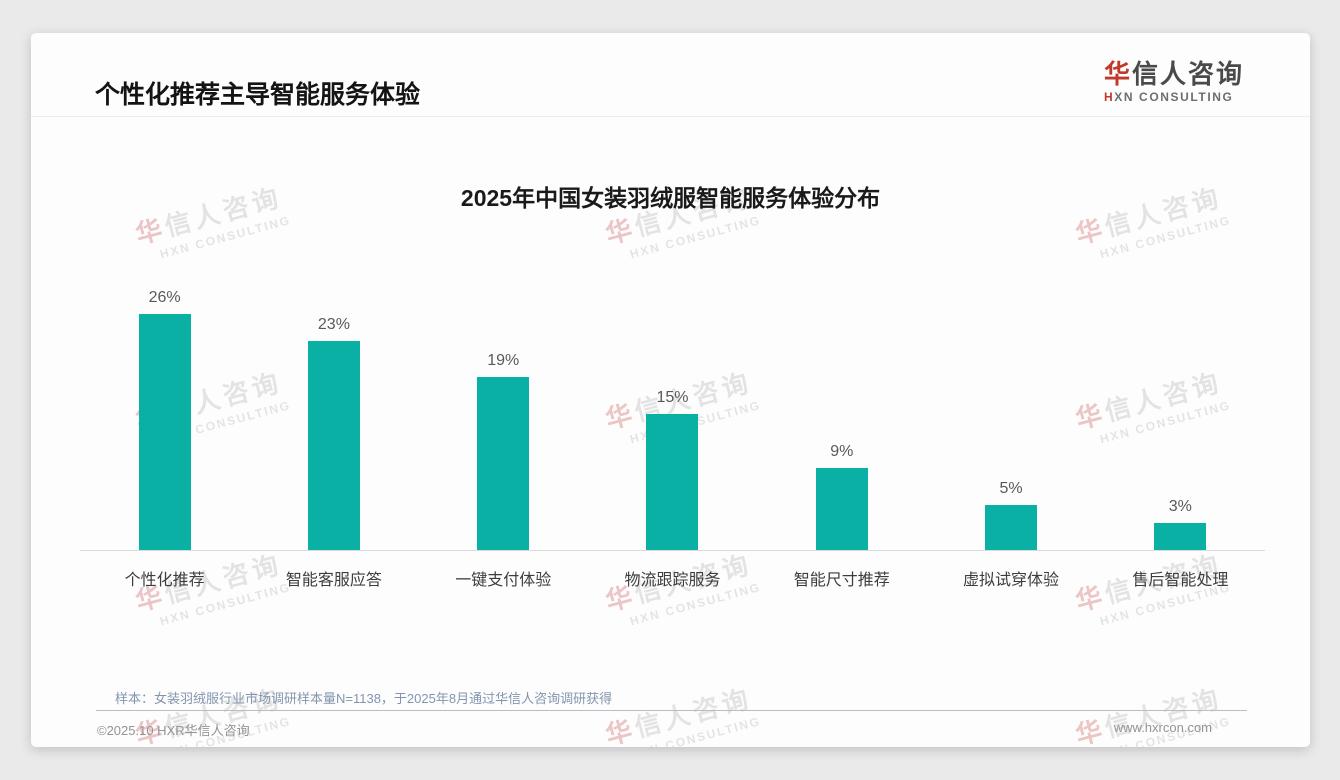 This screenshot has height=780, width=1340. Describe the element at coordinates (672, 397) in the screenshot. I see `bar-value-label: 15%` at that location.